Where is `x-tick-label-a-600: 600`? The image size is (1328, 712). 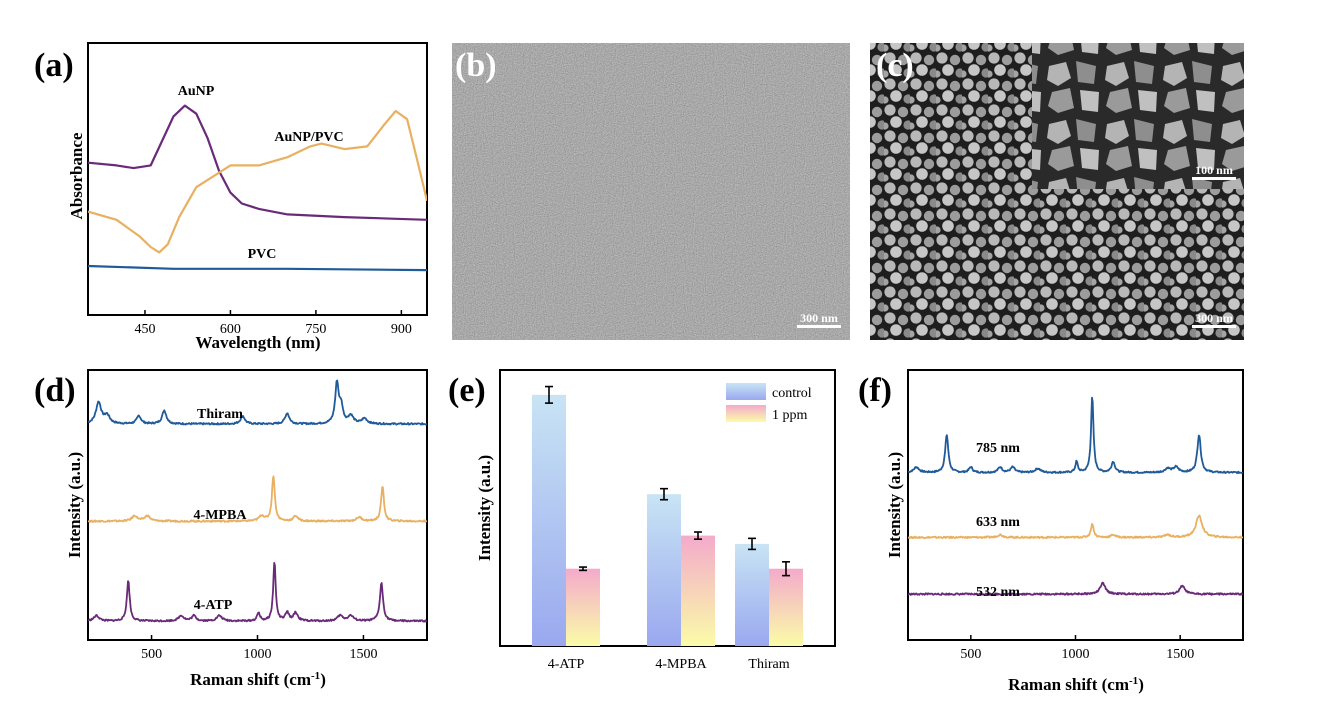
x-tick-label-a-600: 600 is located at coordinates (230, 329).